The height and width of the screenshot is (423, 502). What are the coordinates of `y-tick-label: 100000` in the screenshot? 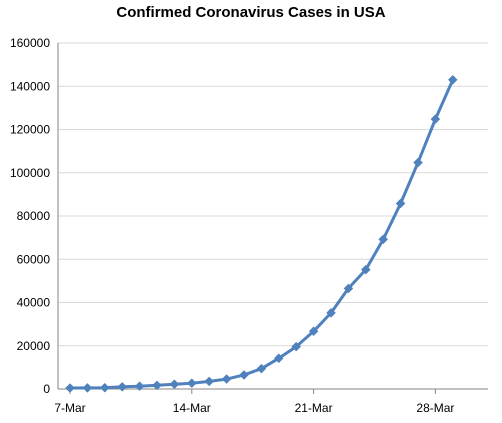 It's located at (30, 173).